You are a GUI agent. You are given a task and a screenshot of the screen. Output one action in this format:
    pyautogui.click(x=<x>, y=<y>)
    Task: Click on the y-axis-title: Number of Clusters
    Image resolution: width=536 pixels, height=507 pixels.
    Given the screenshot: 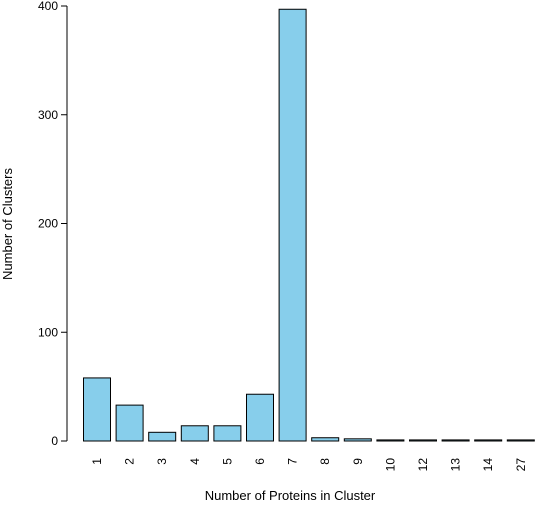 What is the action you would take?
    pyautogui.click(x=7, y=224)
    